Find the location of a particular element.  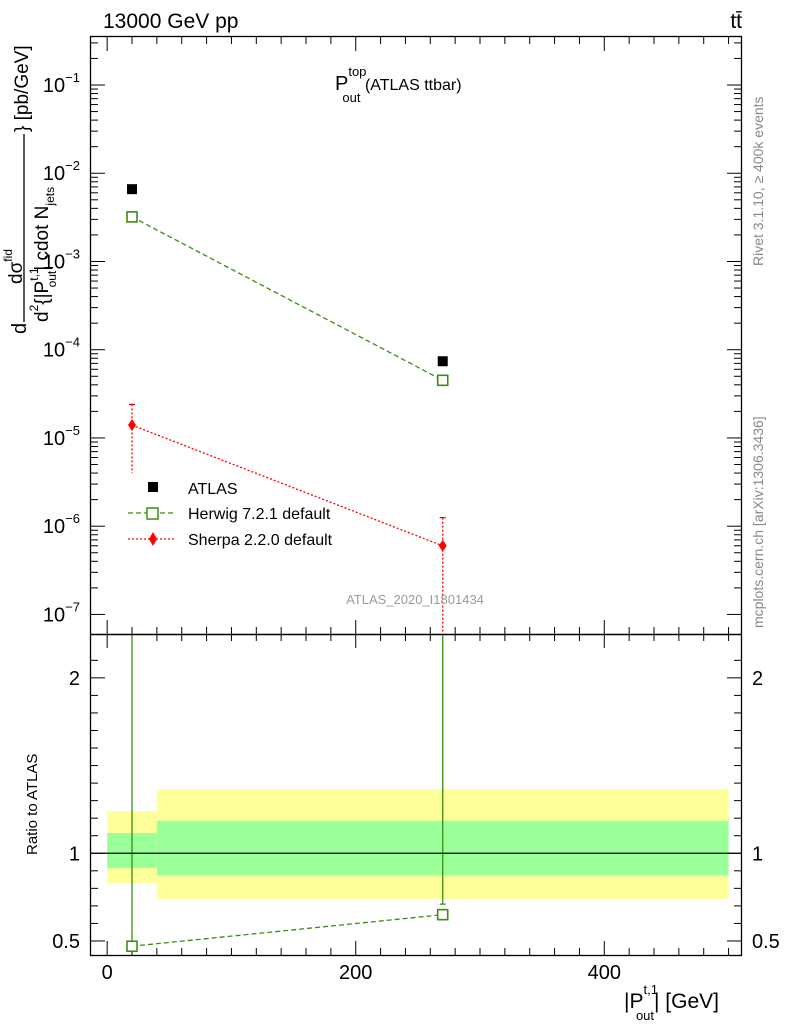

legend-sherpa-label: Sherpa 2.2.0 default is located at coordinates (260, 540).